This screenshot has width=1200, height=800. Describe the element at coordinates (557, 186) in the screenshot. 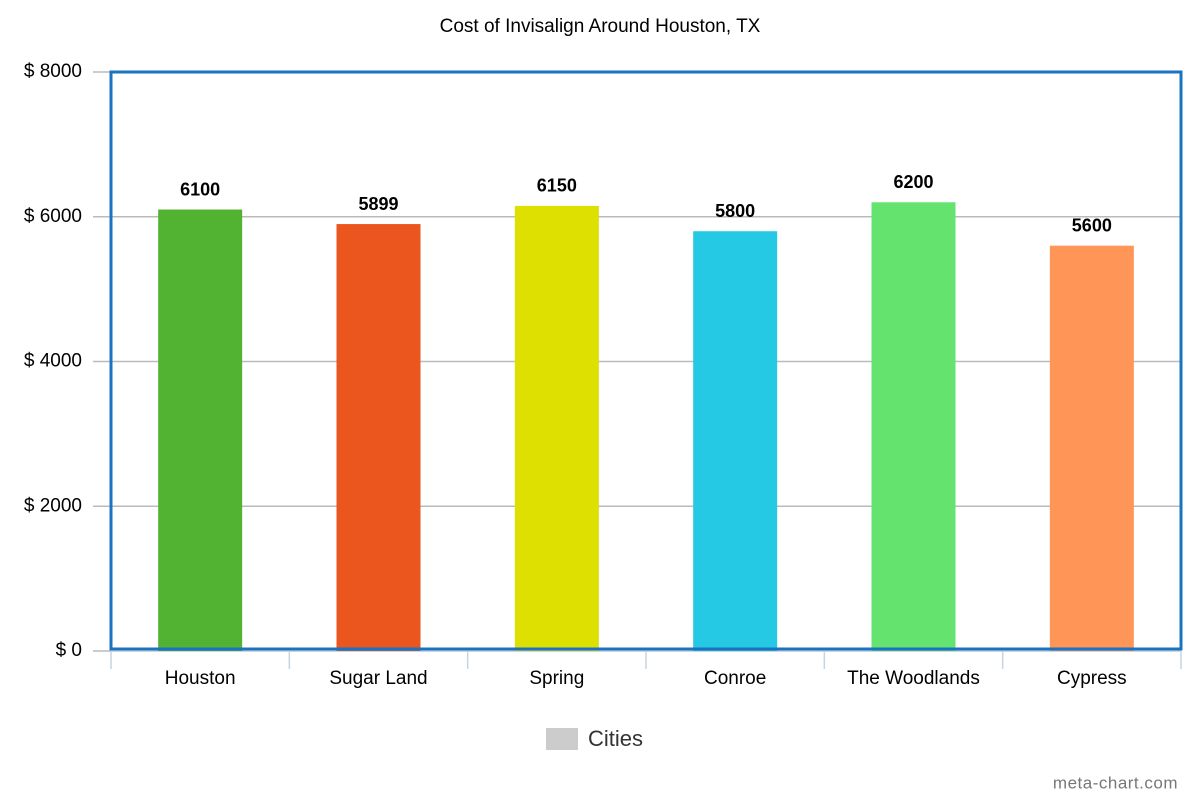

I see `value-label: 6150` at that location.